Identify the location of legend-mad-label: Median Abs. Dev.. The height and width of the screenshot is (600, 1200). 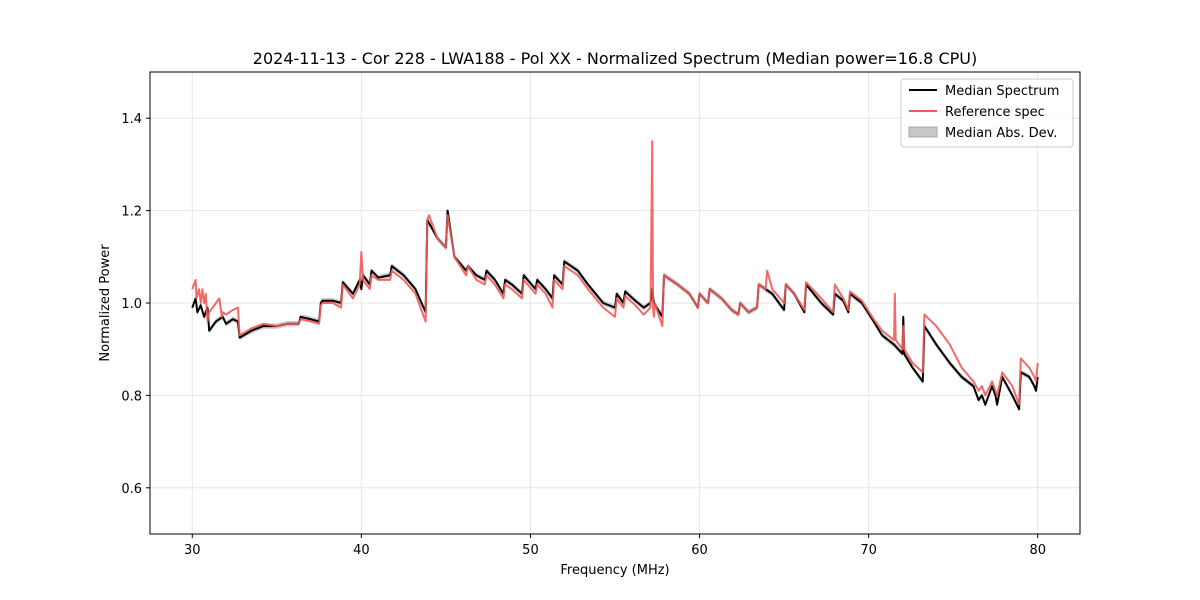
(1001, 133).